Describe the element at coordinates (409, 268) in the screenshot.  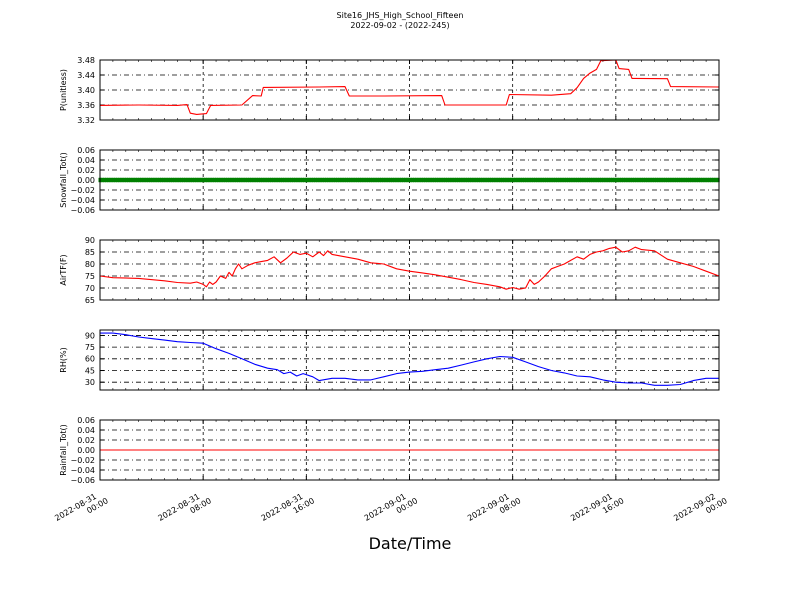
I see `series-line` at that location.